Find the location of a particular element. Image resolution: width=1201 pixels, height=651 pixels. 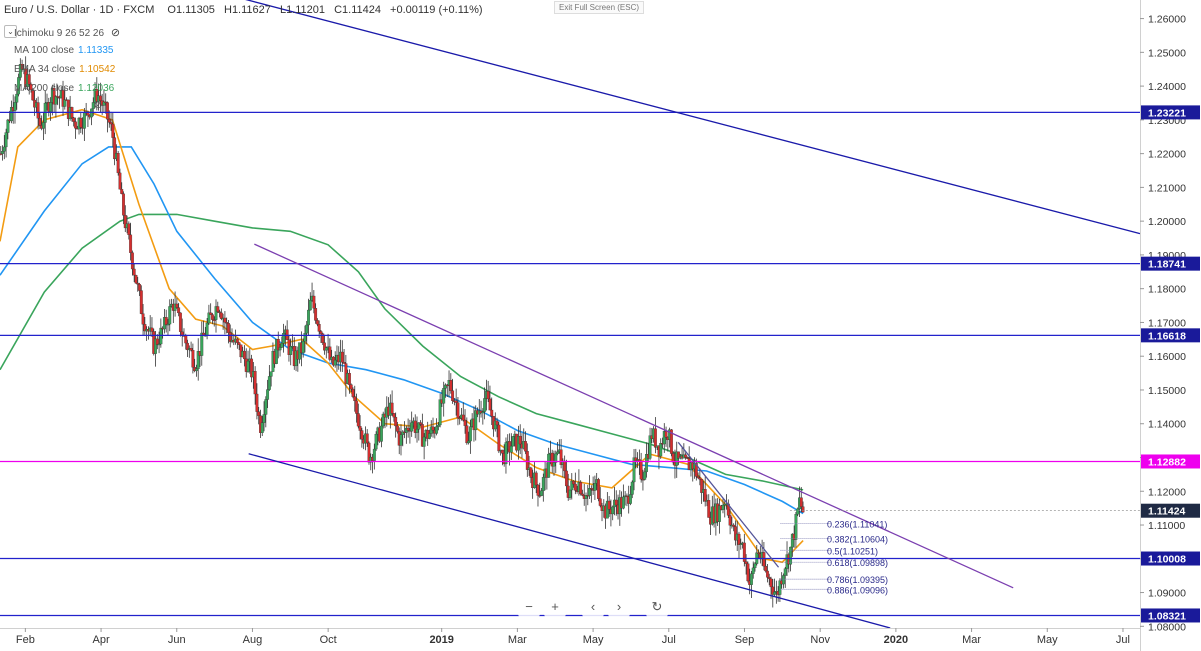

y-tick-label: 1.25000 is located at coordinates (1167, 53).